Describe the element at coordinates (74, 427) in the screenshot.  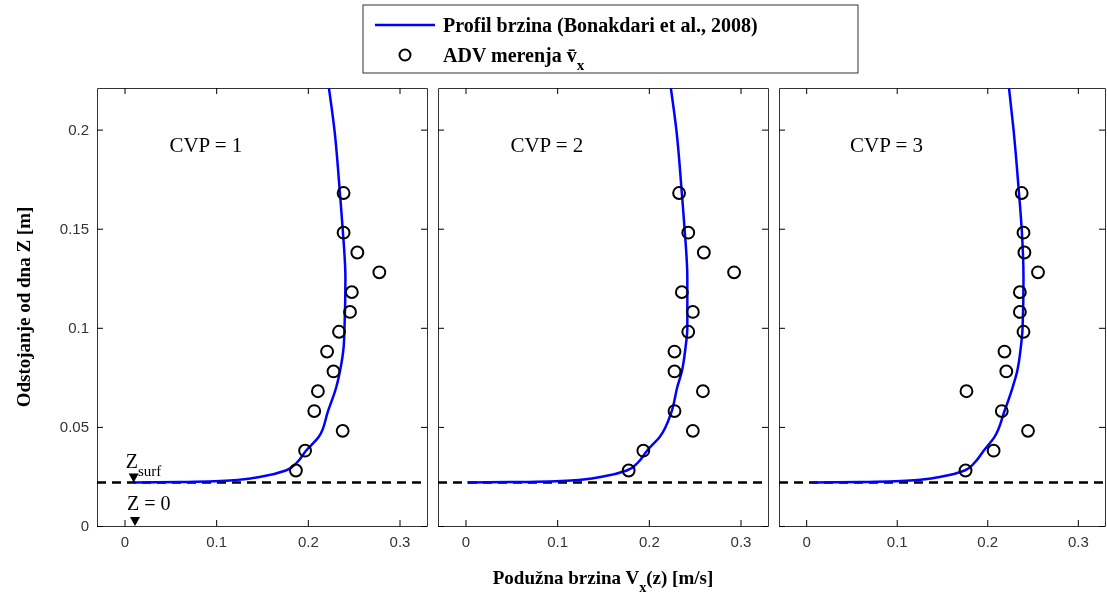
I see `y-tick-label: 0.05` at that location.